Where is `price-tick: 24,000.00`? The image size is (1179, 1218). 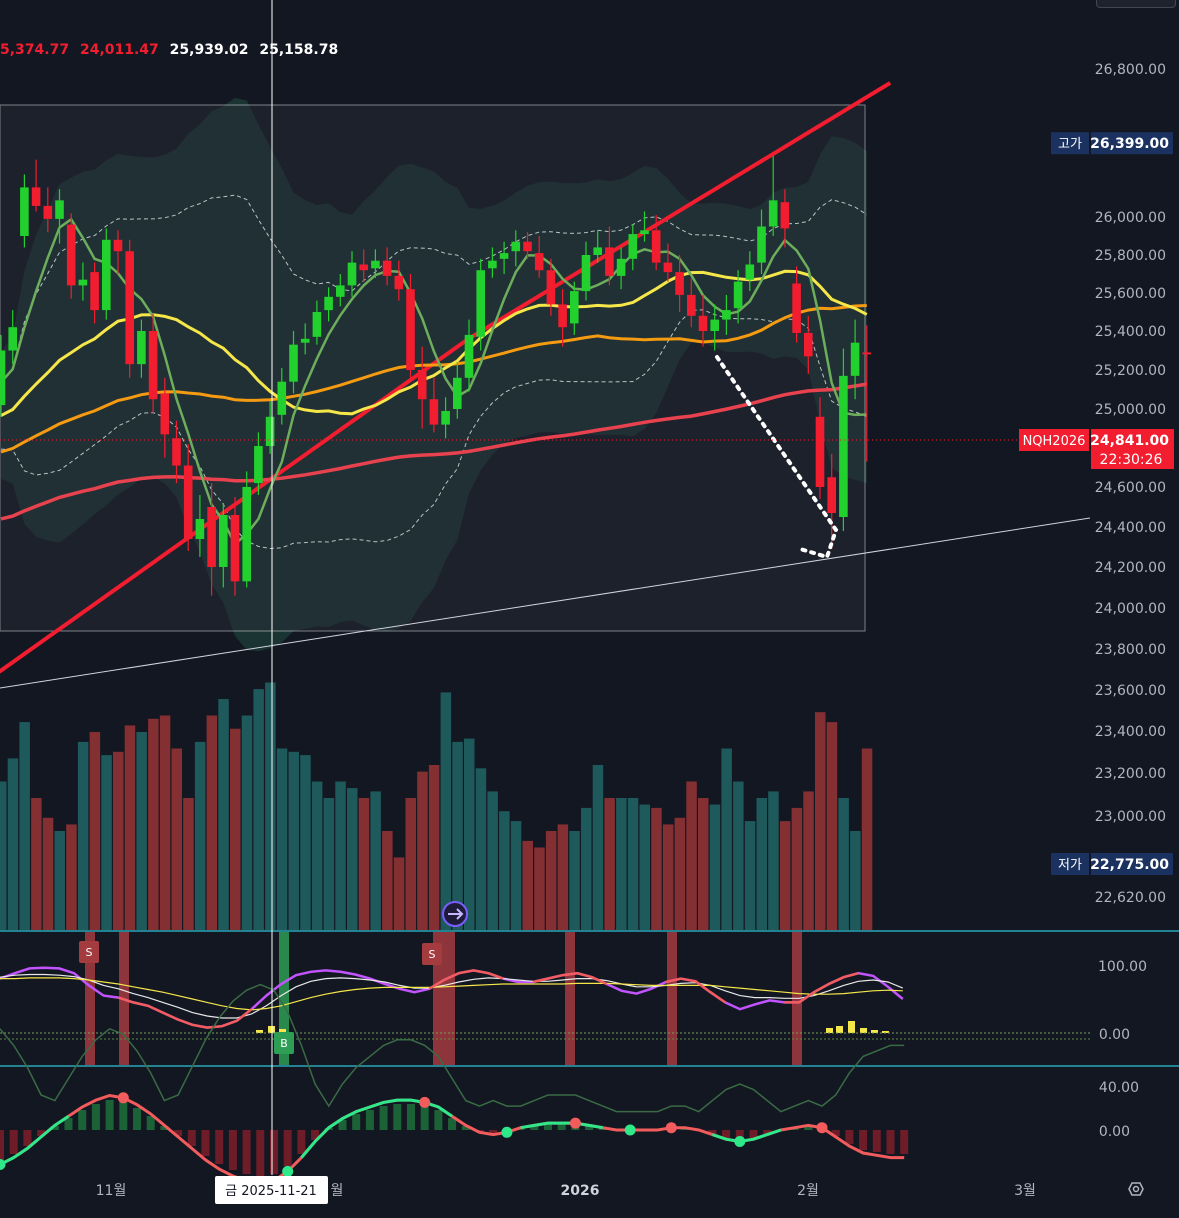 price-tick: 24,000.00 is located at coordinates (1130, 609).